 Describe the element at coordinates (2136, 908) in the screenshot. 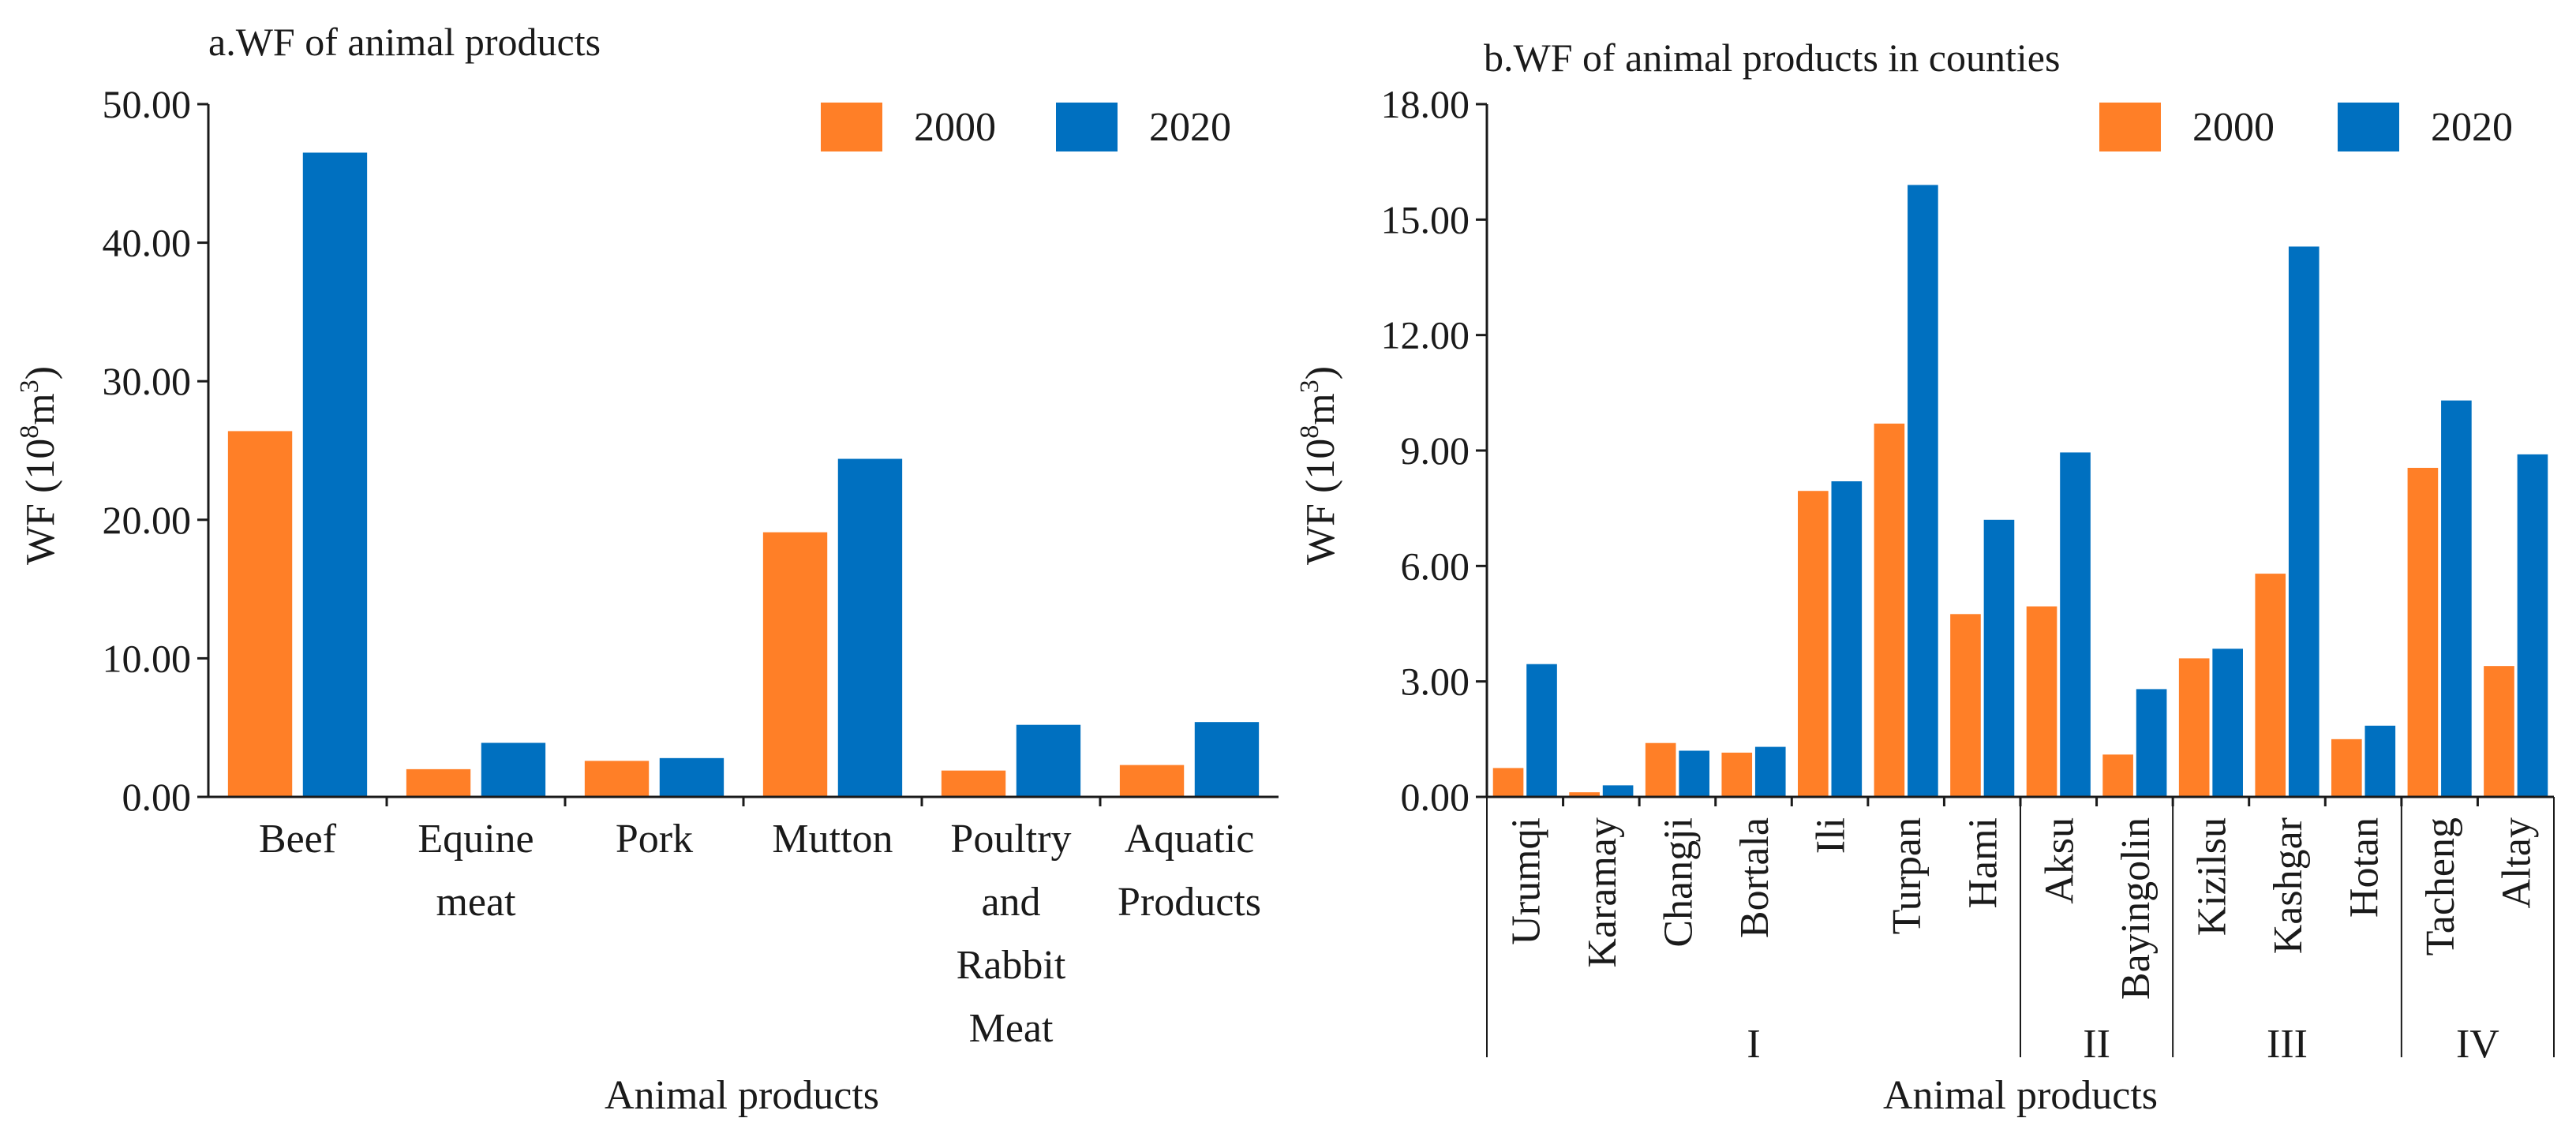

I see `category-label-group: Bayingolin` at that location.